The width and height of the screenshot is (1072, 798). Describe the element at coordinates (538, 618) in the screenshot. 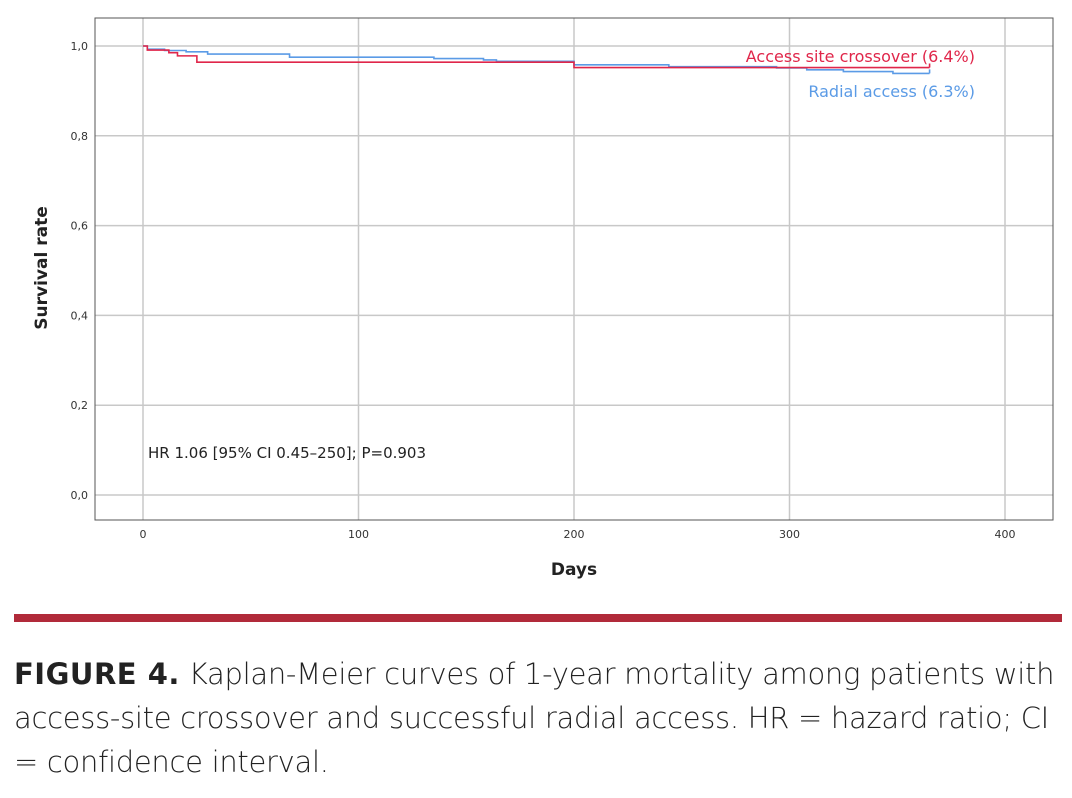

I see `caption-divider` at that location.